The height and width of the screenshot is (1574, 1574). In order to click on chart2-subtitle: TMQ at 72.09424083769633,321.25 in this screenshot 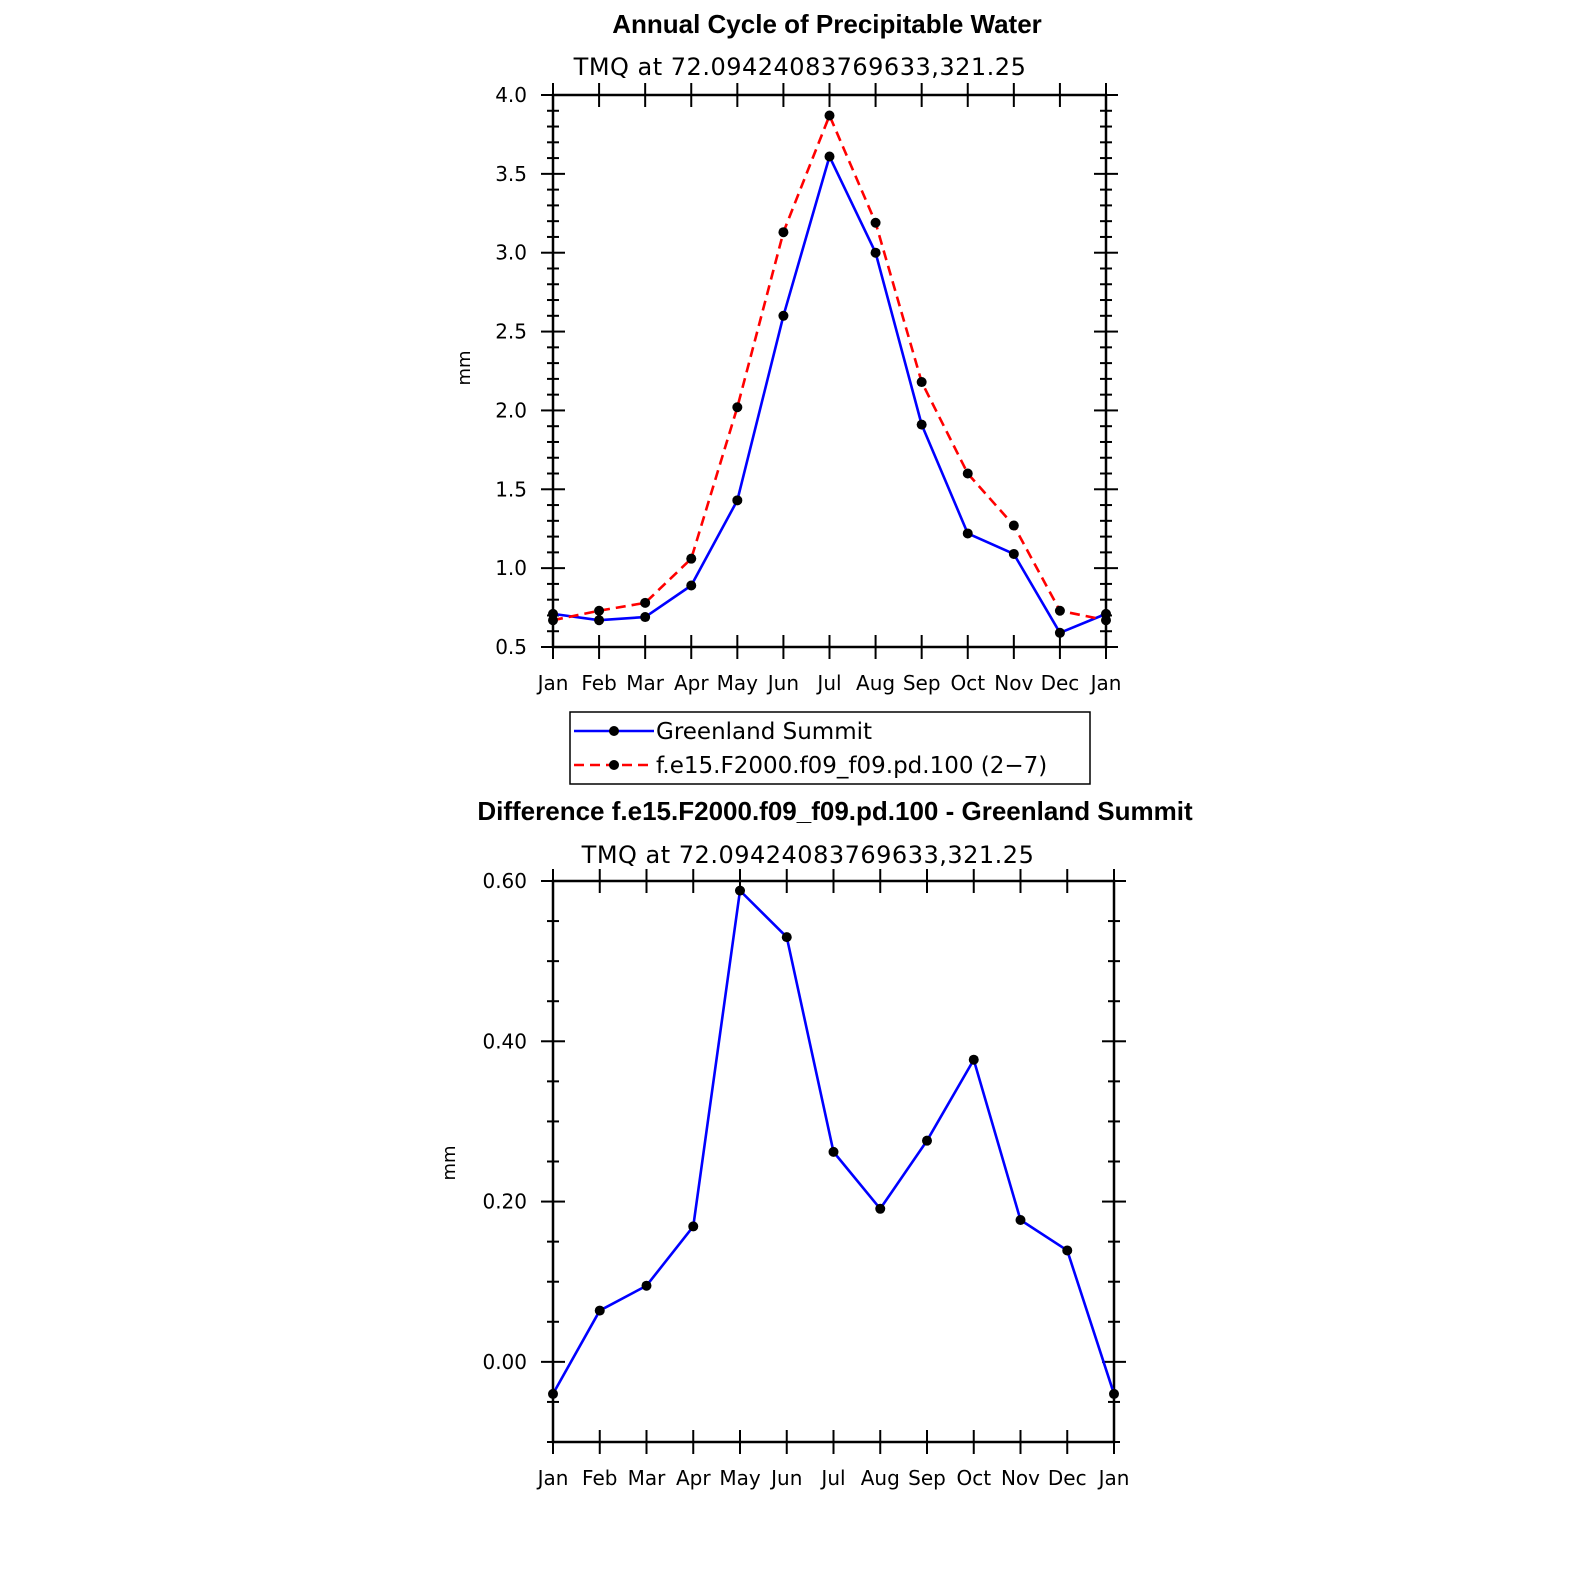, I will do `click(808, 855)`.